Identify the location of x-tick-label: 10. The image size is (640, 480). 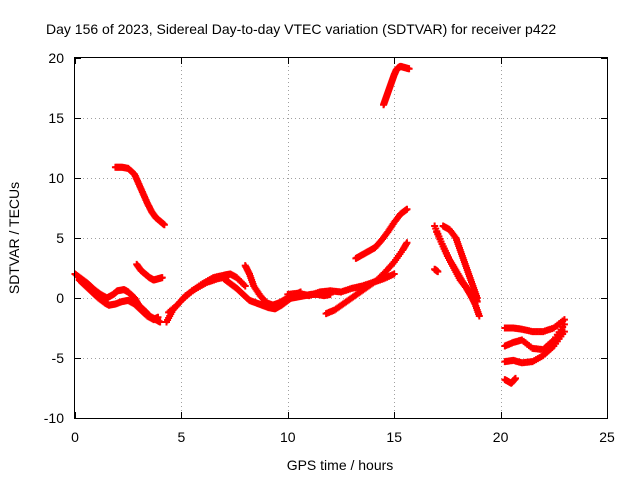
(288, 437).